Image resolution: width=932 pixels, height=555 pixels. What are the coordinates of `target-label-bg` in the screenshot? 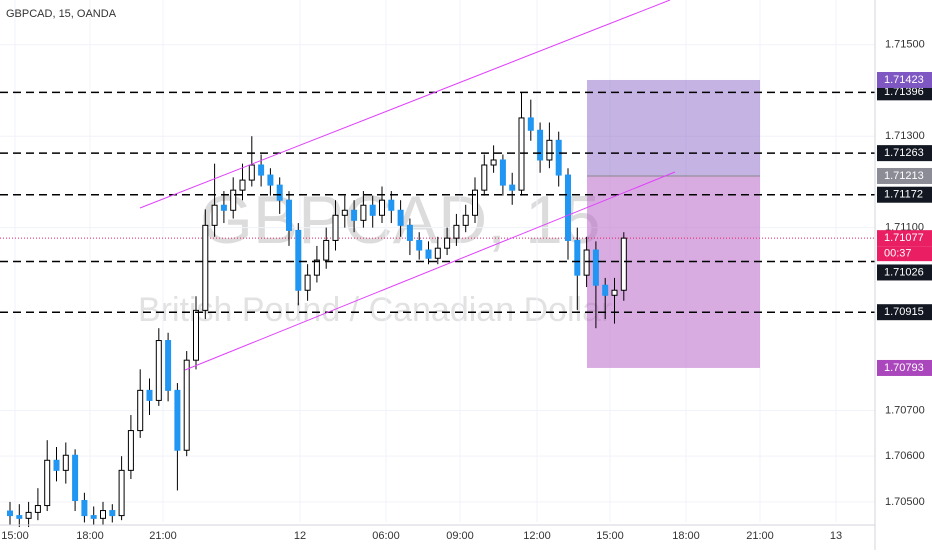 It's located at (904, 79).